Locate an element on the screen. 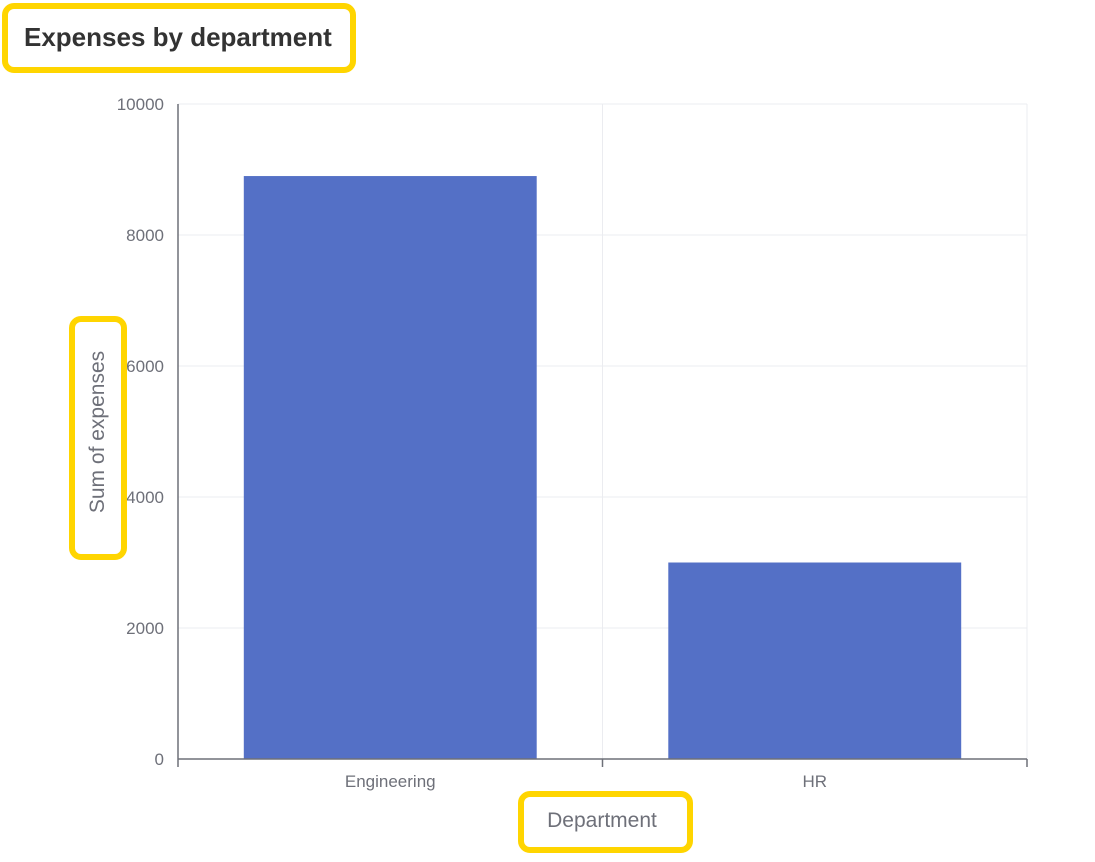  y-tick-label: 4000 is located at coordinates (145, 497).